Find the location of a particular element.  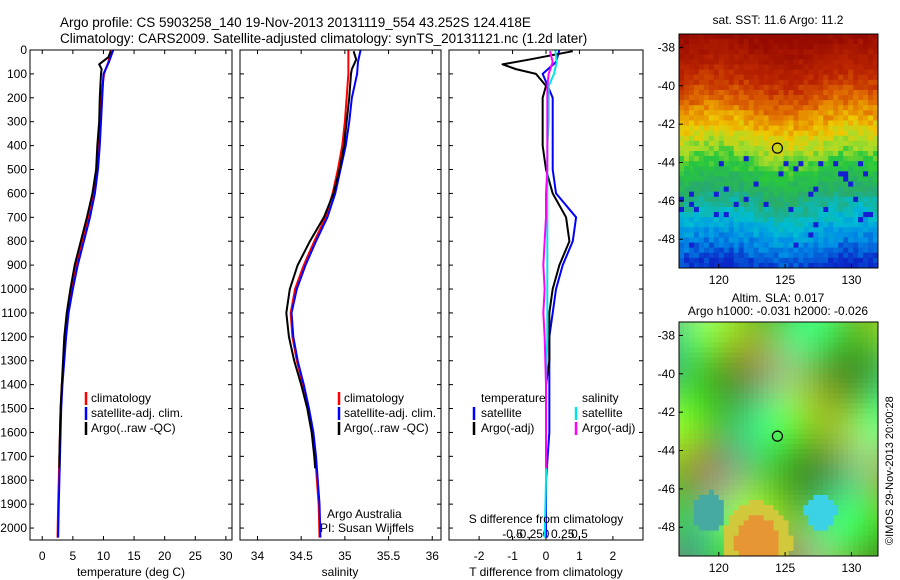

x-tick-label: 10 is located at coordinates (104, 556).